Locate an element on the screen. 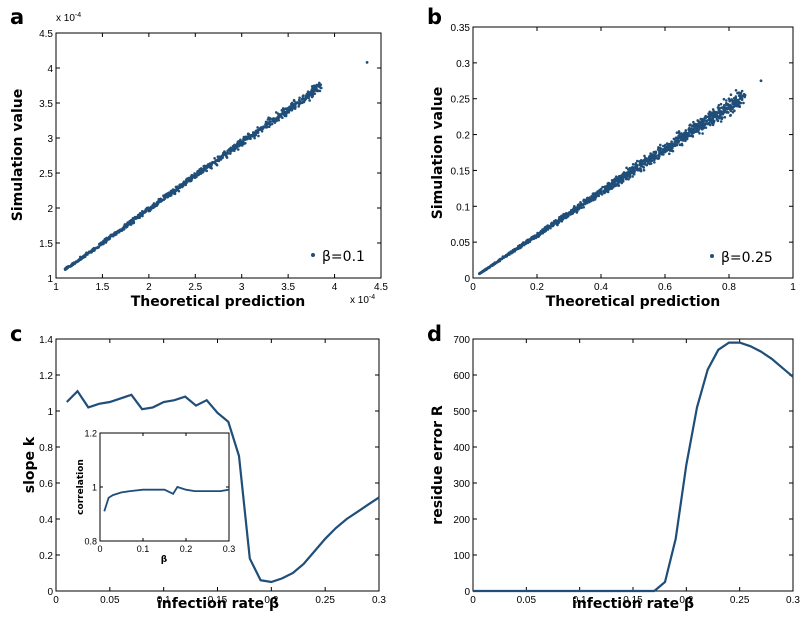 The width and height of the screenshot is (800, 629). c-x-tick-label: 0.1 is located at coordinates (164, 600).